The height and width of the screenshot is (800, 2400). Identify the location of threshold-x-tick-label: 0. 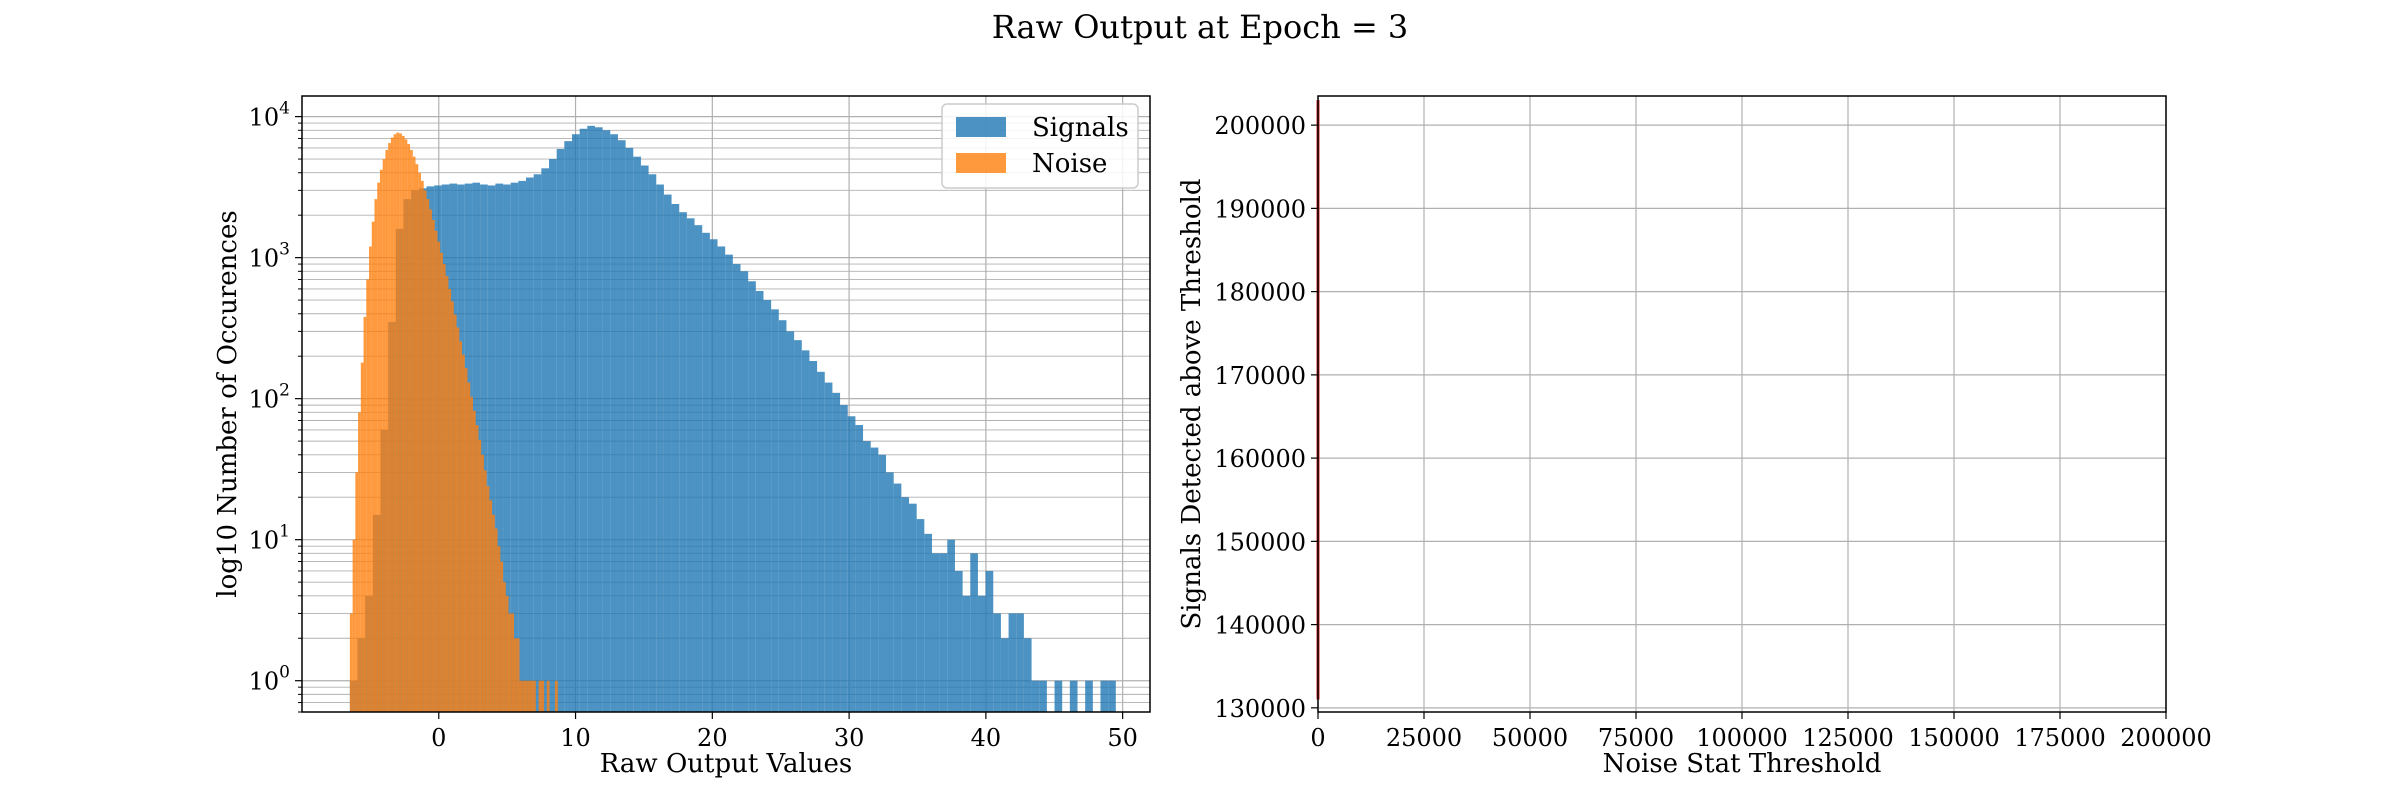
(1317, 738).